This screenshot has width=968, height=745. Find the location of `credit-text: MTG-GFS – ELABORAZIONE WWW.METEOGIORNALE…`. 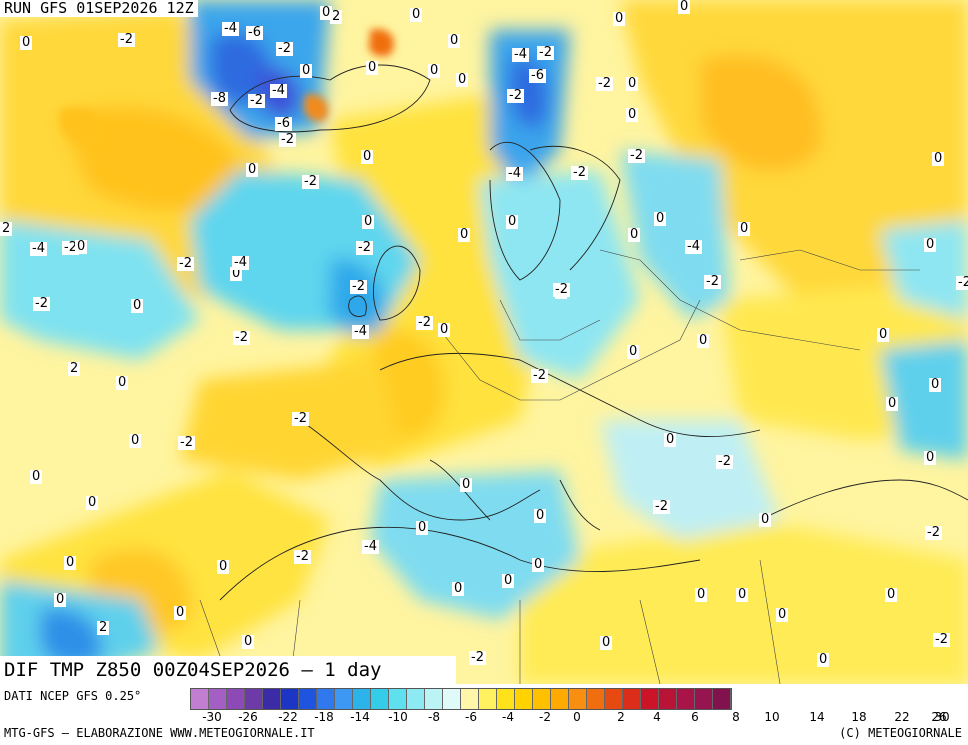

credit-text: MTG-GFS – ELABORAZIONE WWW.METEOGIORNALE… is located at coordinates (159, 733).